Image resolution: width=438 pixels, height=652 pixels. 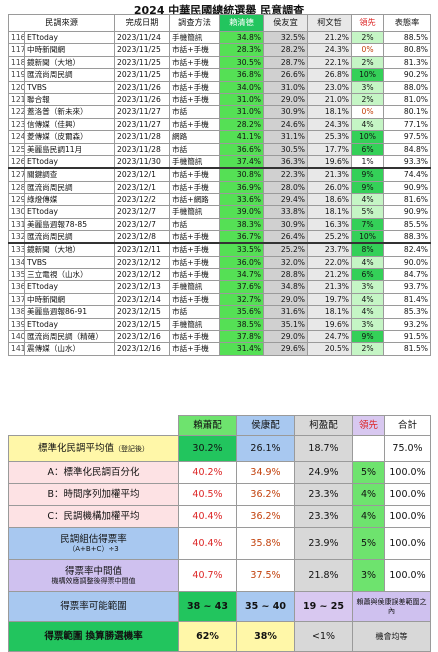 What do you see at coordinates (69, 336) in the screenshot?
I see `source-cell: 匯流尚周民調（精確）` at bounding box center [69, 336].